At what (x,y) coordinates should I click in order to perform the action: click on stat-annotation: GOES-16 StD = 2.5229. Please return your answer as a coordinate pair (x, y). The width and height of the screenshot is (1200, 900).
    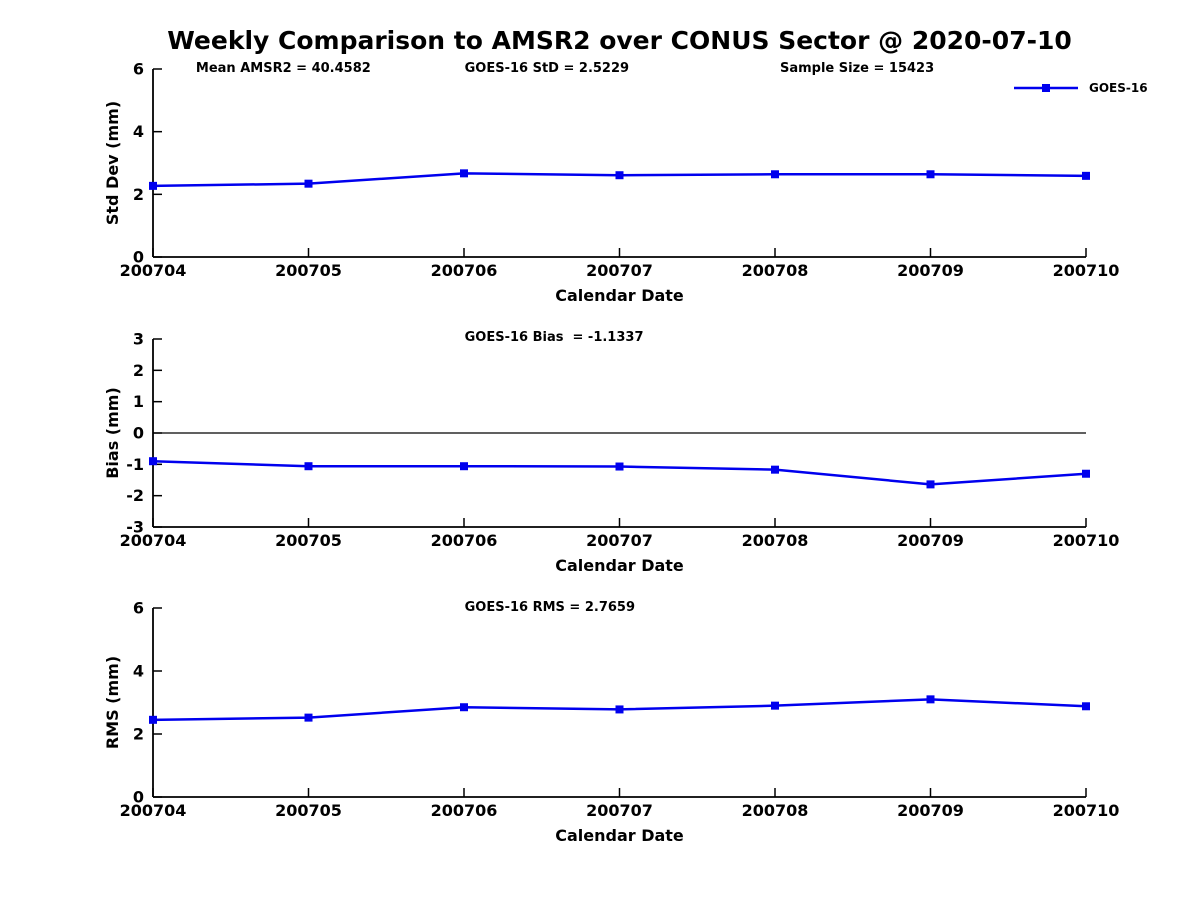
    Looking at the image, I should click on (547, 68).